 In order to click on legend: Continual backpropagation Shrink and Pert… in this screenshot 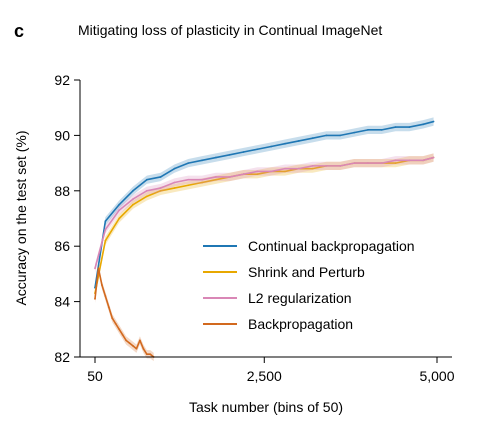, I will do `click(309, 285)`.